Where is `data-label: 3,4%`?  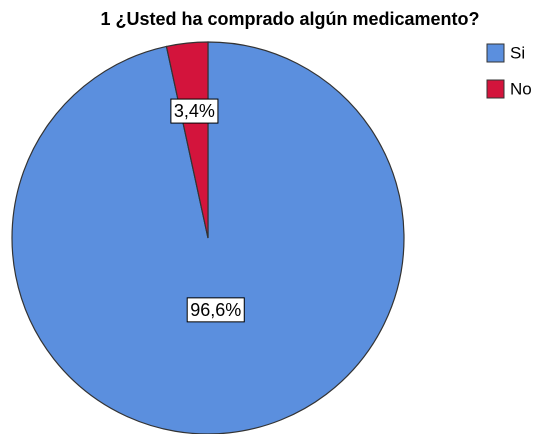 data-label: 3,4% is located at coordinates (194, 111).